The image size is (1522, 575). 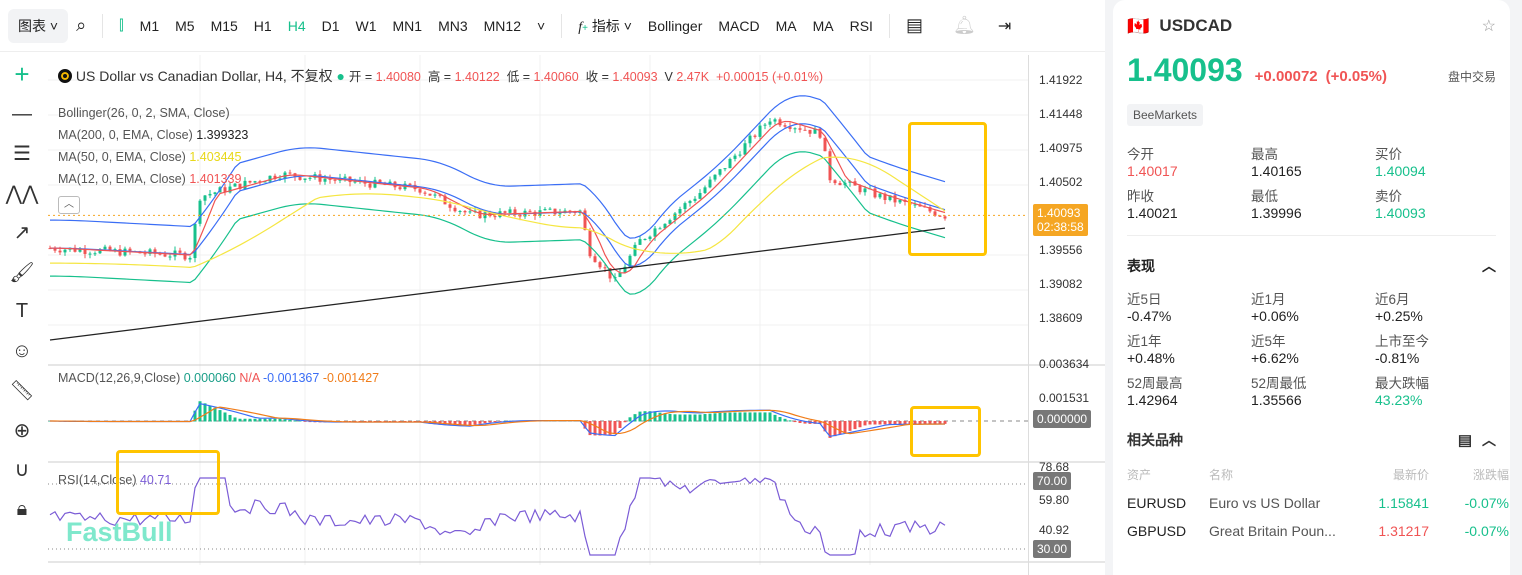 What do you see at coordinates (262, 25) in the screenshot?
I see `timeframe-h1: H1` at bounding box center [262, 25].